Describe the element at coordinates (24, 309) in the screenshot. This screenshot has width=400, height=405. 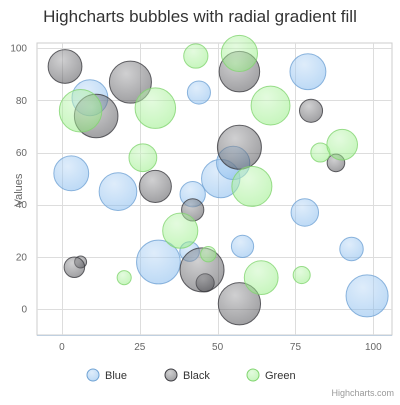
I see `y-tick-label: 0` at that location.